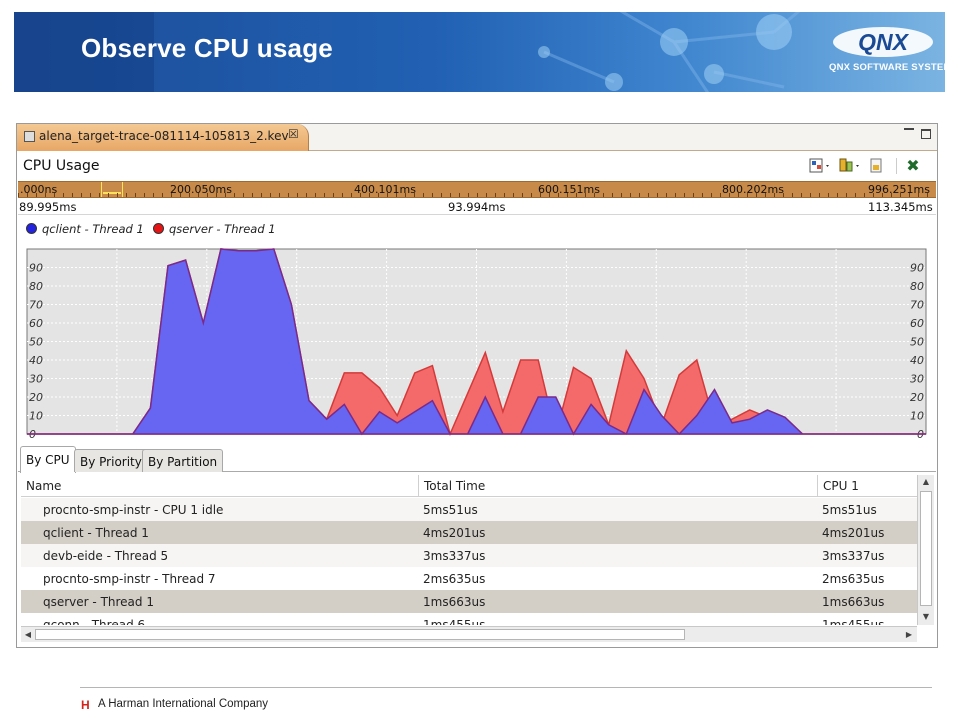 This screenshot has width=960, height=720. Describe the element at coordinates (909, 634) in the screenshot. I see `scroll-right-icon: ▶` at that location.